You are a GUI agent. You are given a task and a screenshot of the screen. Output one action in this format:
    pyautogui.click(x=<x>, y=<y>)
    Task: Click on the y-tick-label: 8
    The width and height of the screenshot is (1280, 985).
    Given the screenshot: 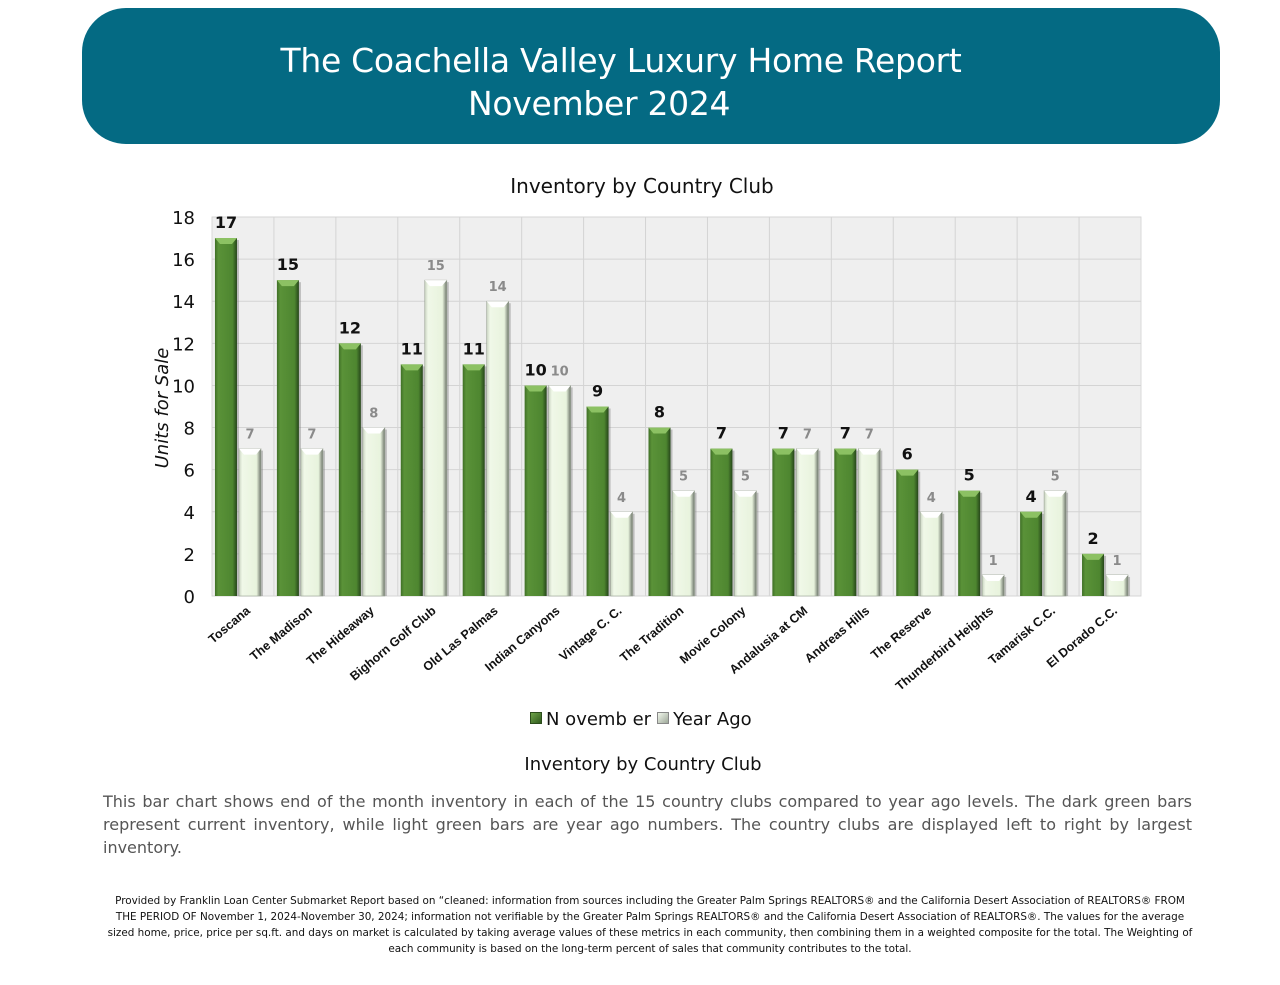 What is the action you would take?
    pyautogui.click(x=189, y=429)
    